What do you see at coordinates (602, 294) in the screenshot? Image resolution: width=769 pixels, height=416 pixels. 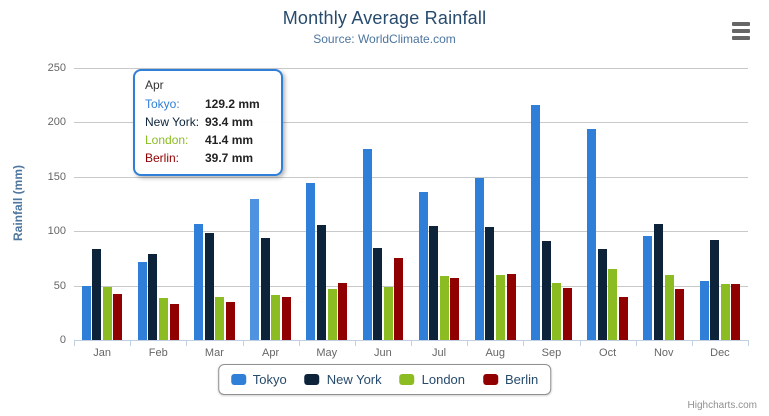 I see `bar-new-york-oct` at bounding box center [602, 294].